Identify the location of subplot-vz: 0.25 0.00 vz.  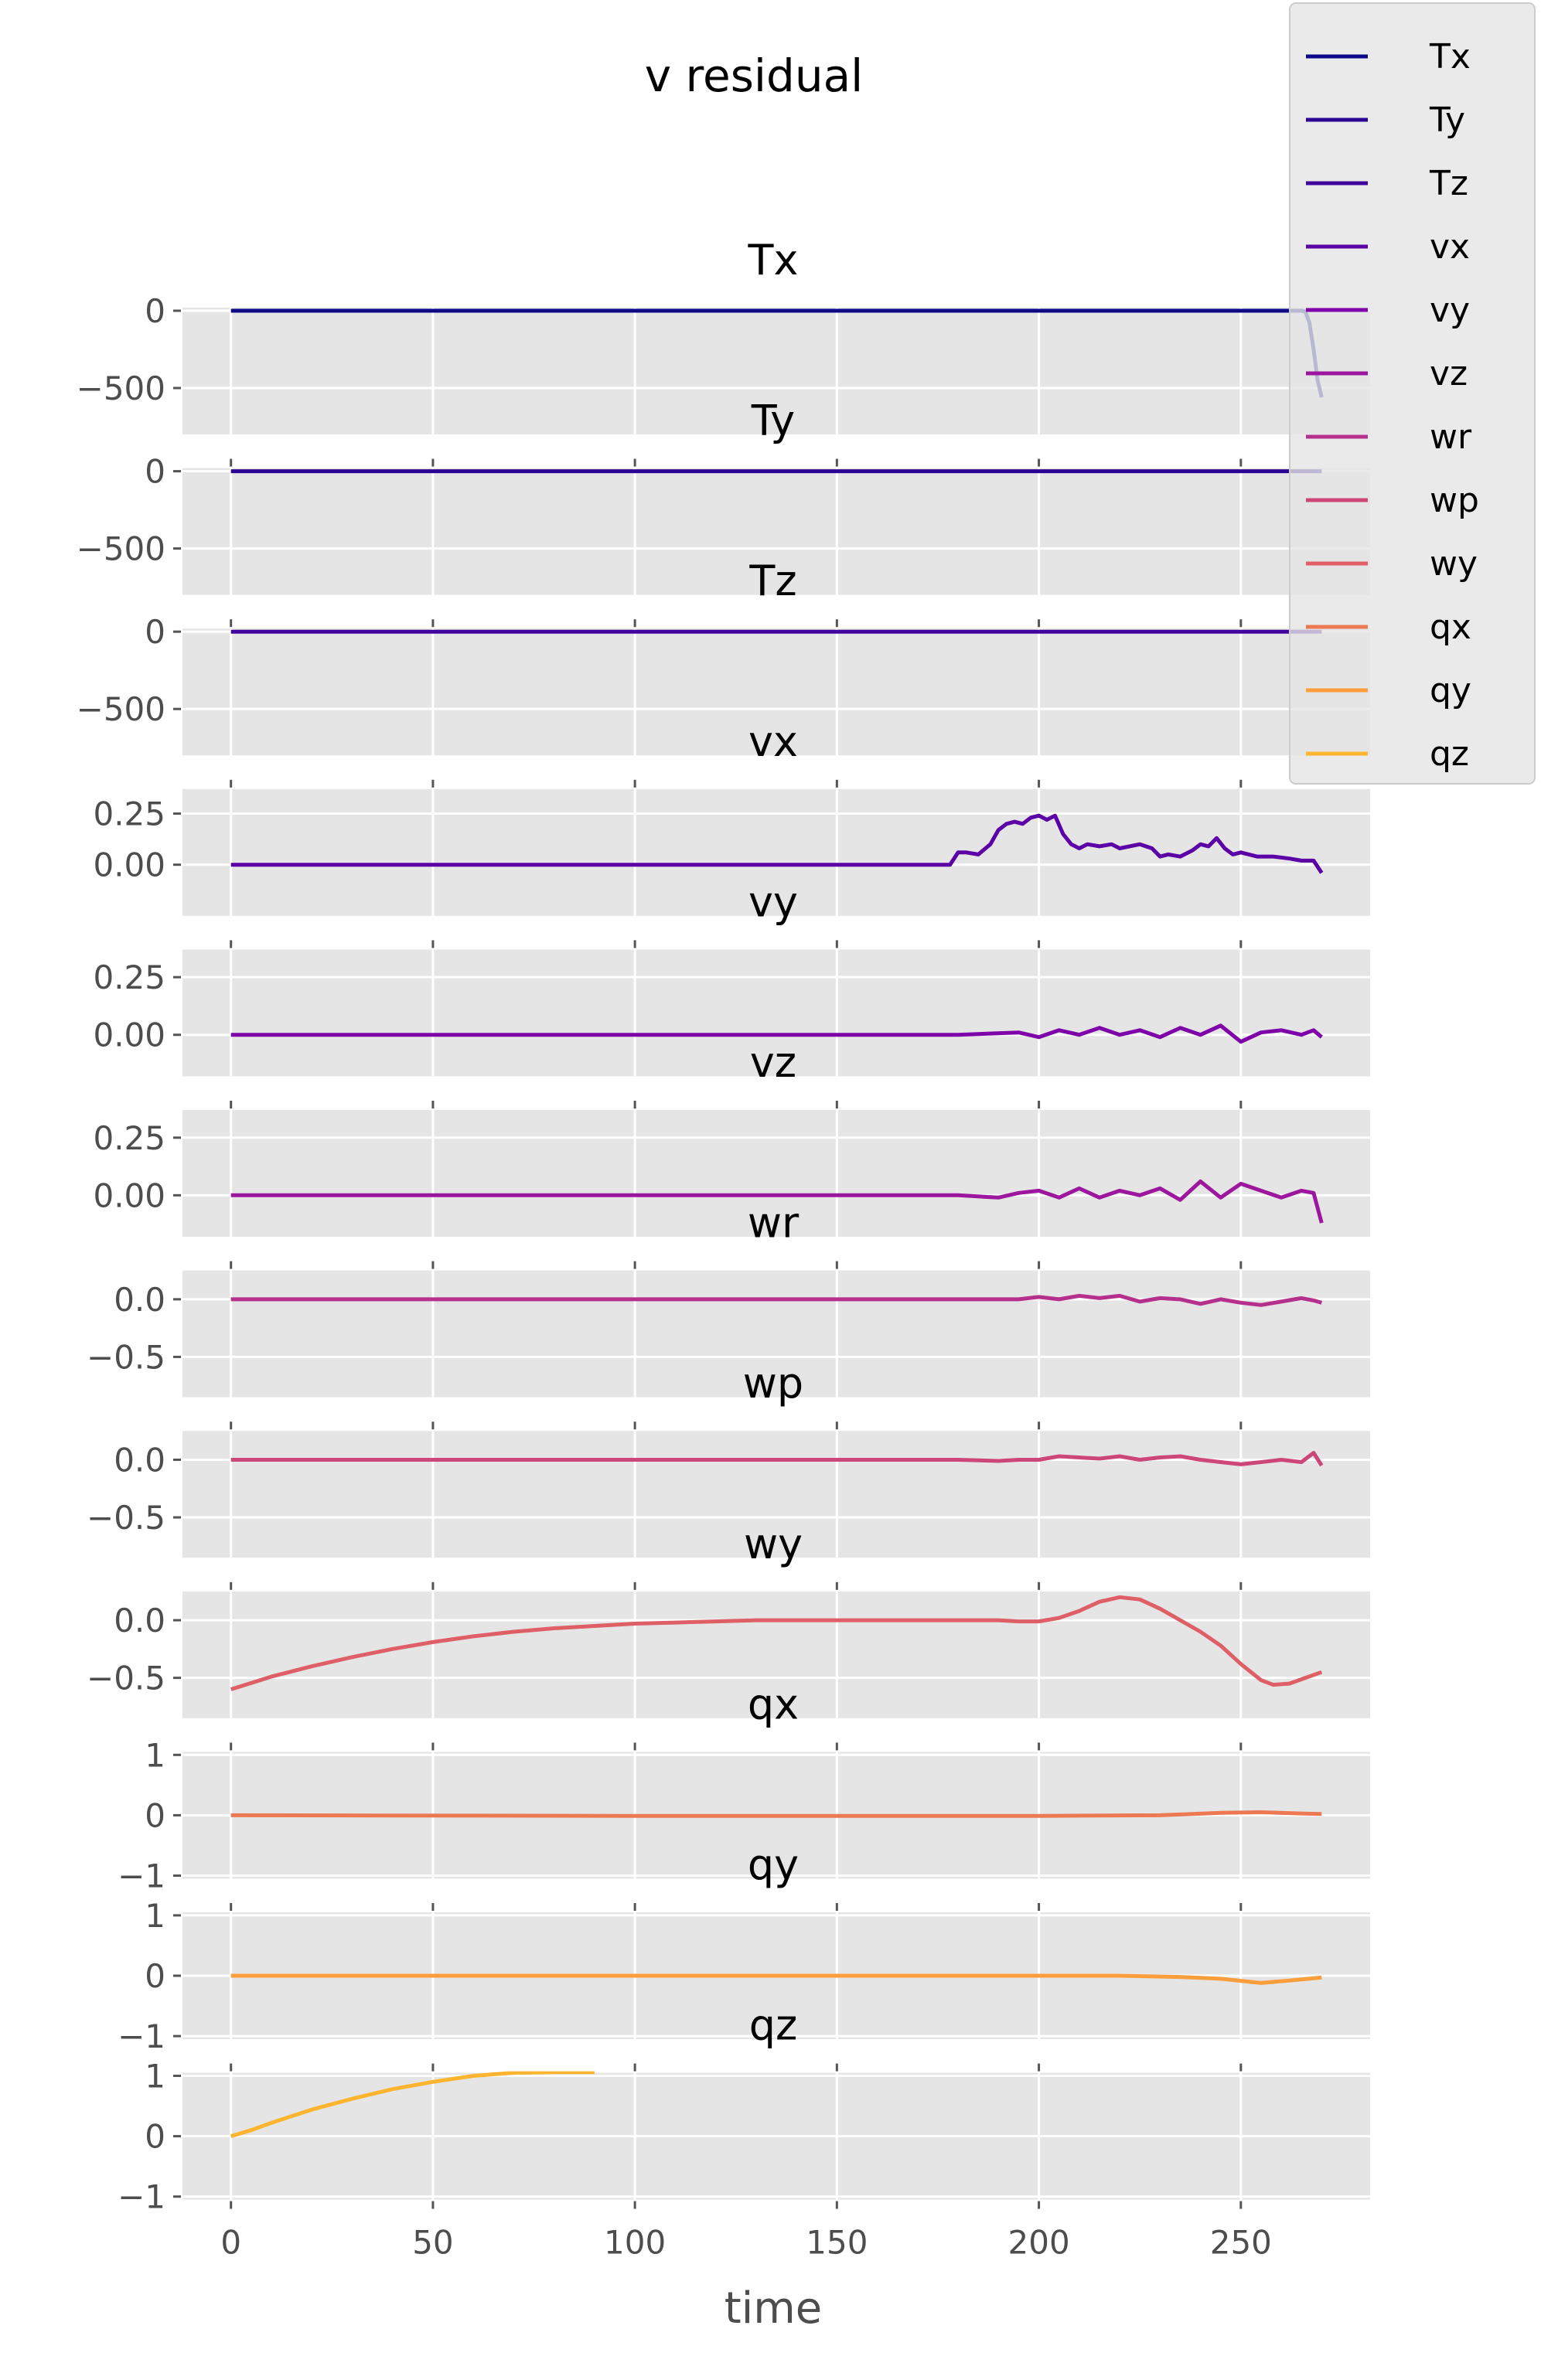
(731, 1137).